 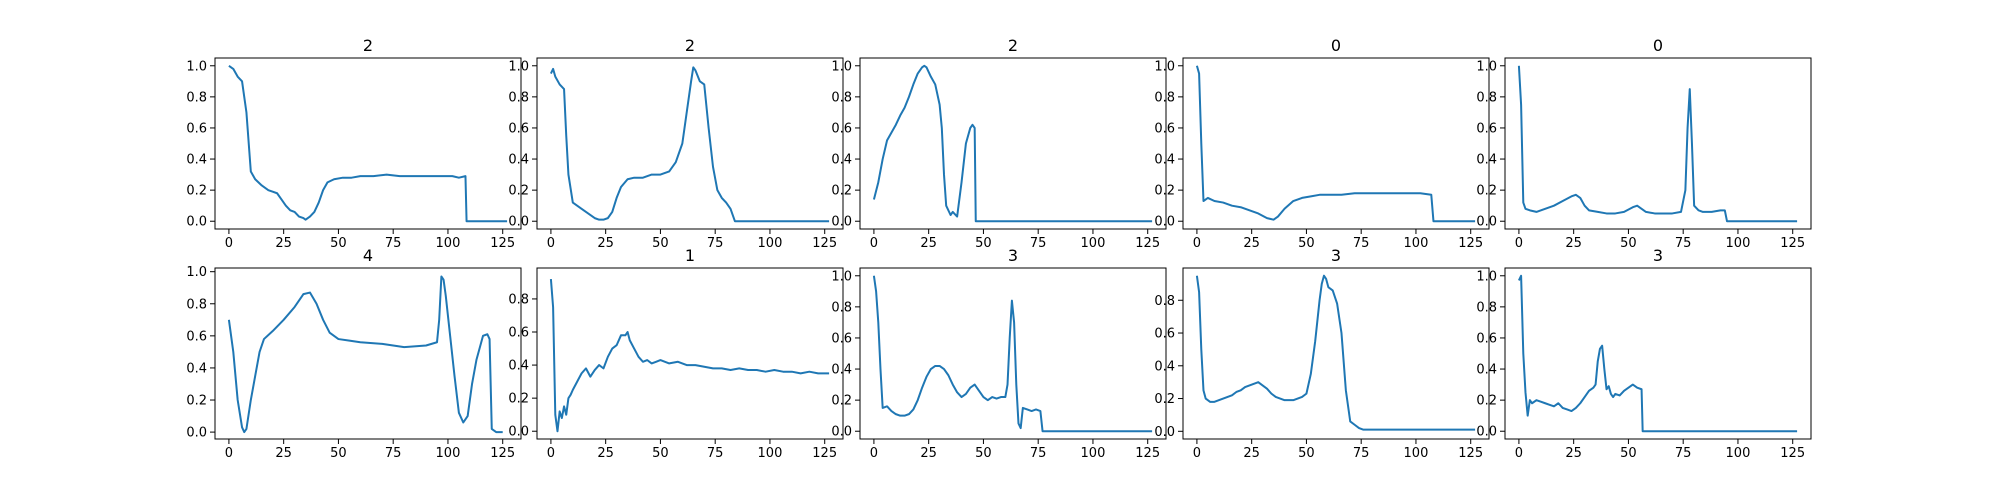 I want to click on subplot: 0 0 25 50 75 100 125 0.0 0.2 0.4 0.6 0.8 1.0, so click(x=1322, y=143).